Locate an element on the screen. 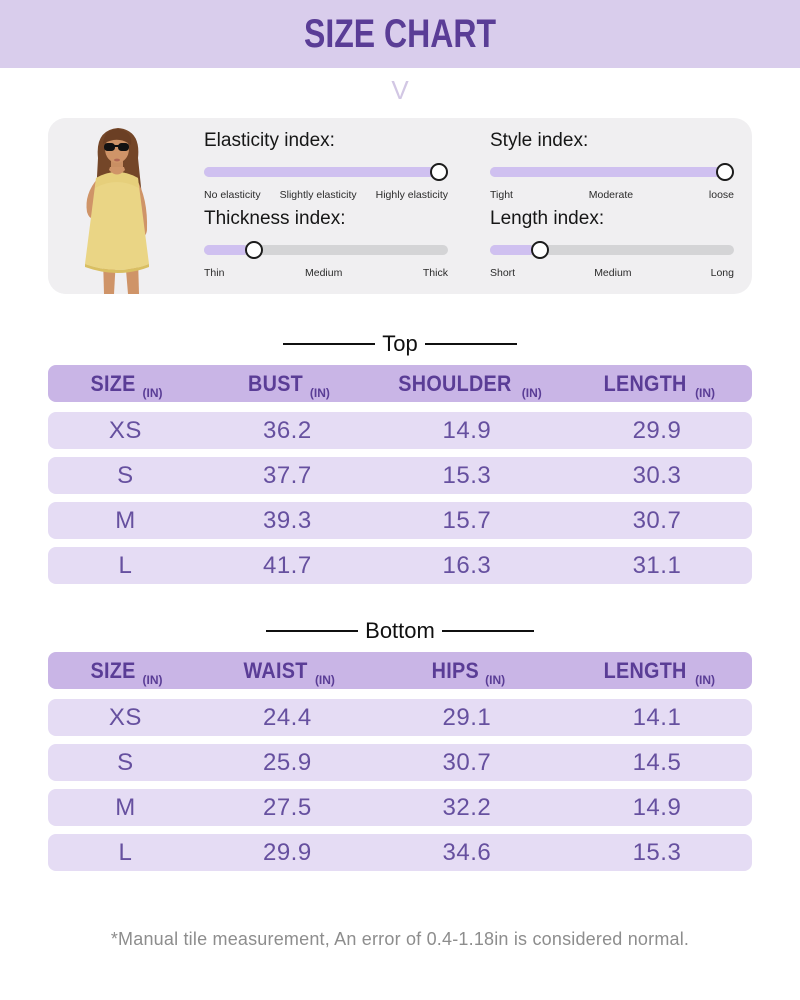 Image resolution: width=800 pixels, height=1000 pixels. cell-size: M is located at coordinates (125, 520).